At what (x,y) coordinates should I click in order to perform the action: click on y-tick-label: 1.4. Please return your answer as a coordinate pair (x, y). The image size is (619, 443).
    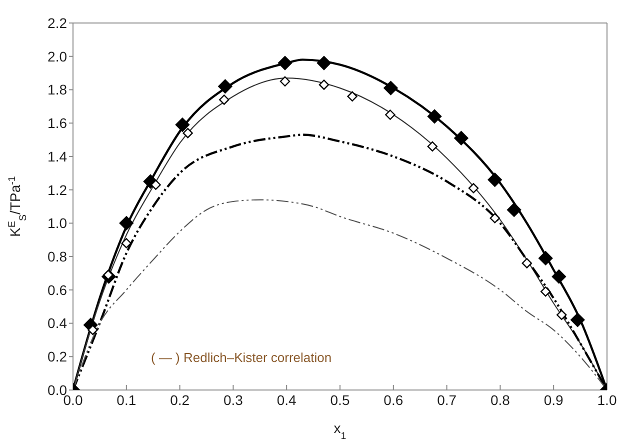
    Looking at the image, I should click on (58, 156).